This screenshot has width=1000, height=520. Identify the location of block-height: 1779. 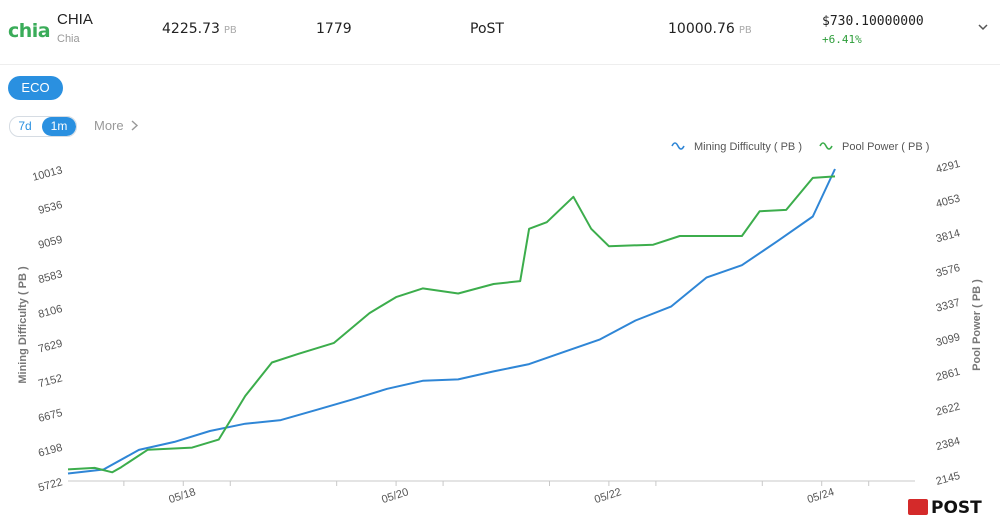
(334, 29).